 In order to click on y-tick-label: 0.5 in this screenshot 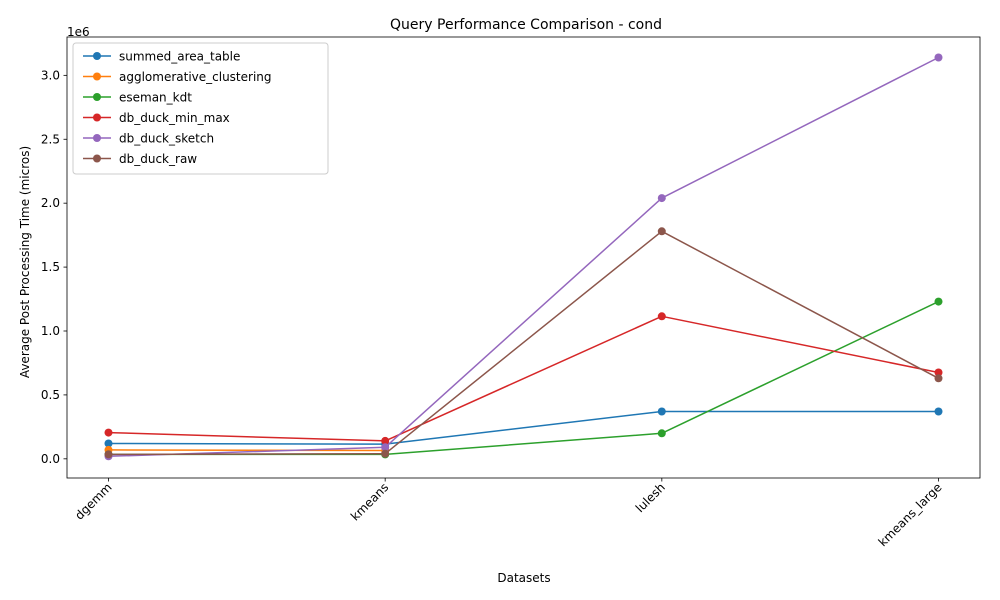, I will do `click(50, 395)`.